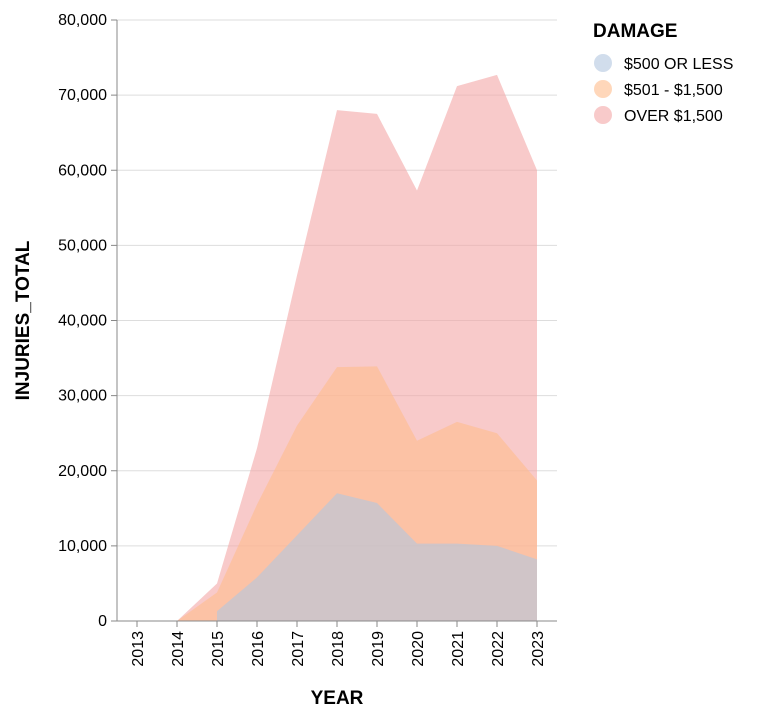  Describe the element at coordinates (678, 64) in the screenshot. I see `legend-label: $500 OR LESS` at that location.